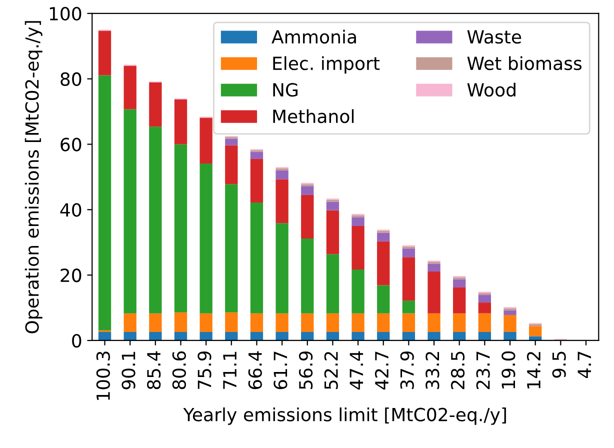 The height and width of the screenshot is (448, 614). What do you see at coordinates (584, 365) in the screenshot?
I see `x-tick-label: 4.7` at bounding box center [584, 365].